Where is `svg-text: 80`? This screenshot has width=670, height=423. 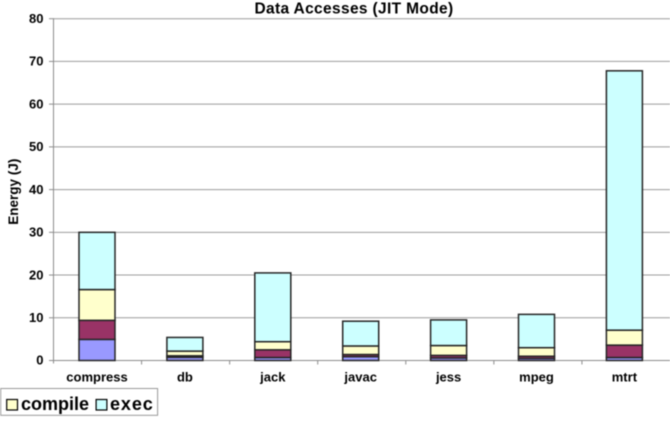 svg-text: 80 is located at coordinates (36, 18).